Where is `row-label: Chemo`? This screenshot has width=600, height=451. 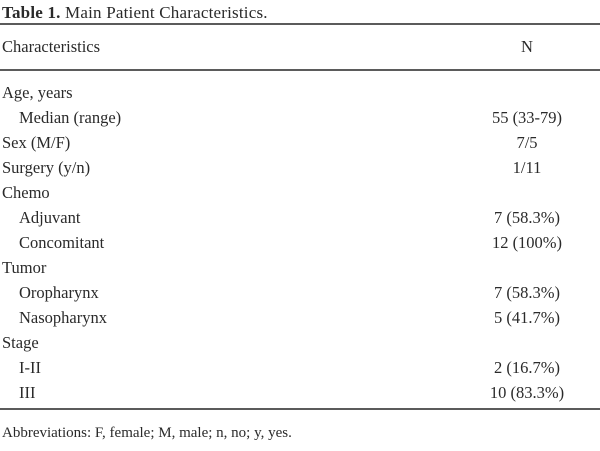 row-label: Chemo is located at coordinates (26, 192).